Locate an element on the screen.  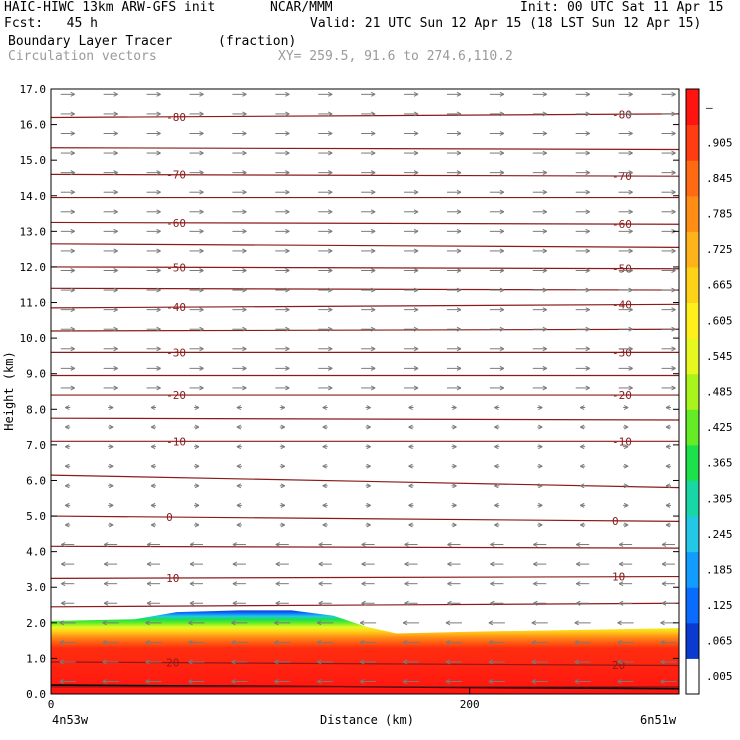
colorbar-swatch is located at coordinates (692, 427).